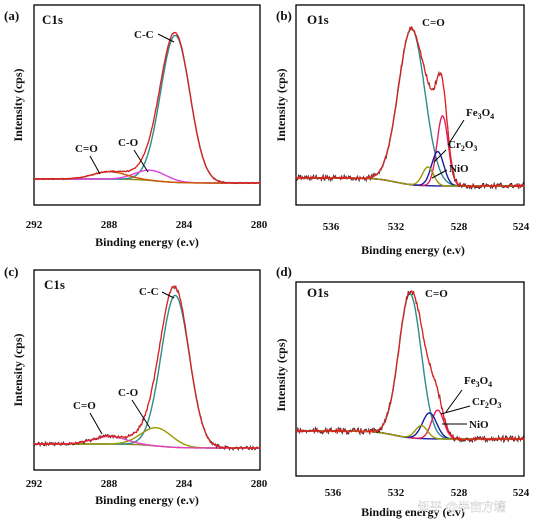 Image resolution: width=554 pixels, height=527 pixels. What do you see at coordinates (86, 149) in the screenshot?
I see `panel-a-annotation-c-double-o: C=O` at bounding box center [86, 149].